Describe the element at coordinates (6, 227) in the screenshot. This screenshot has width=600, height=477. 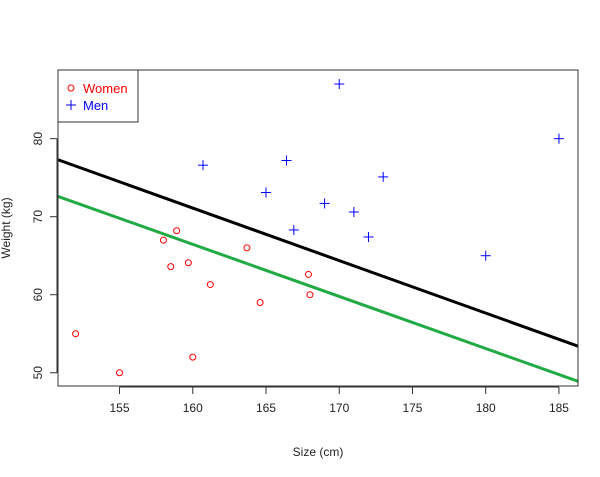
I see `y-axis-label: Weight (kg)` at that location.